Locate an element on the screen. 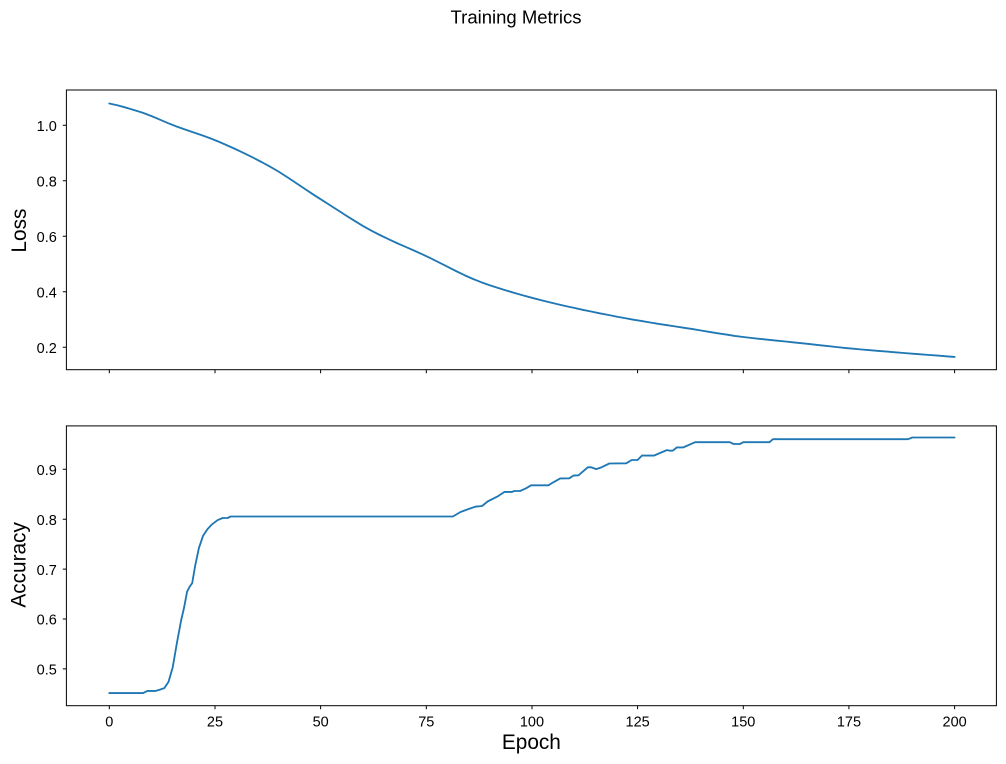 The width and height of the screenshot is (1006, 764). svg-text: 0.7 is located at coordinates (47, 571).